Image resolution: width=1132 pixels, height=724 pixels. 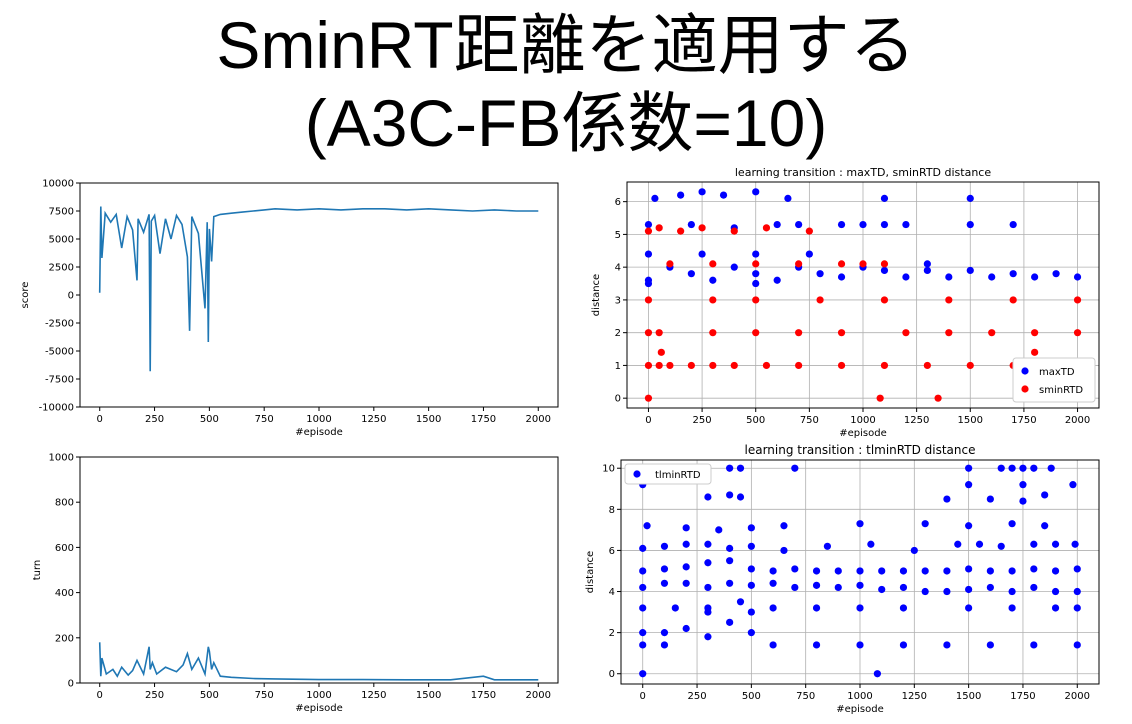 What do you see at coordinates (968, 696) in the screenshot?
I see `x-tick-label: 1500` at bounding box center [968, 696].